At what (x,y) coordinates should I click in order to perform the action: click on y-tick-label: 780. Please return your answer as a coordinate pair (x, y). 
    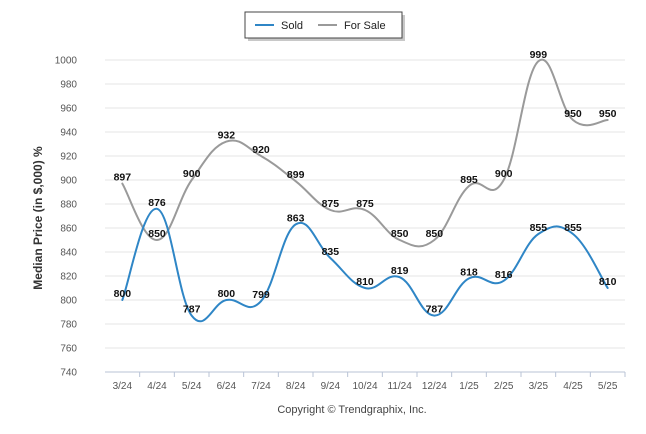
    Looking at the image, I should click on (68, 325).